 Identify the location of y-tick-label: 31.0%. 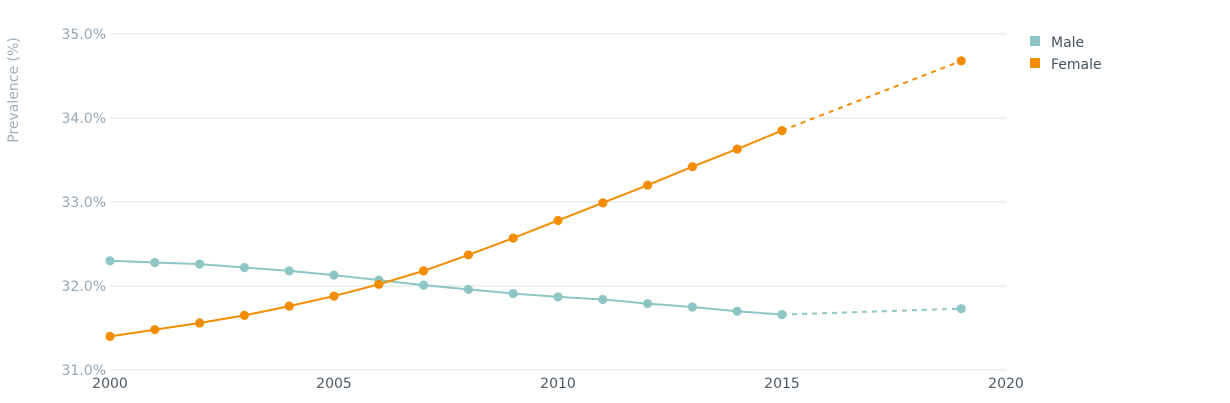
(84, 371).